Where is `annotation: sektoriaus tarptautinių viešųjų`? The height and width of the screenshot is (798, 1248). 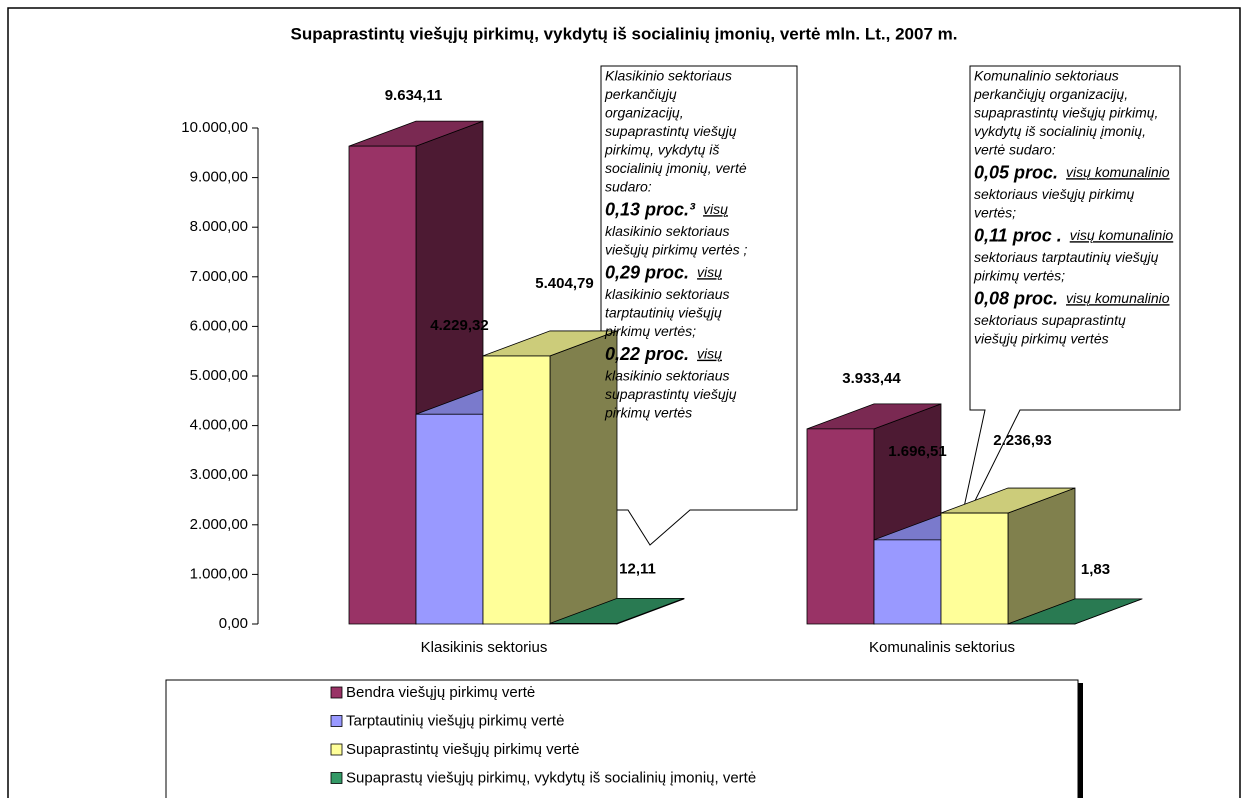
annotation: sektoriaus tarptautinių viešųjų is located at coordinates (1066, 257).